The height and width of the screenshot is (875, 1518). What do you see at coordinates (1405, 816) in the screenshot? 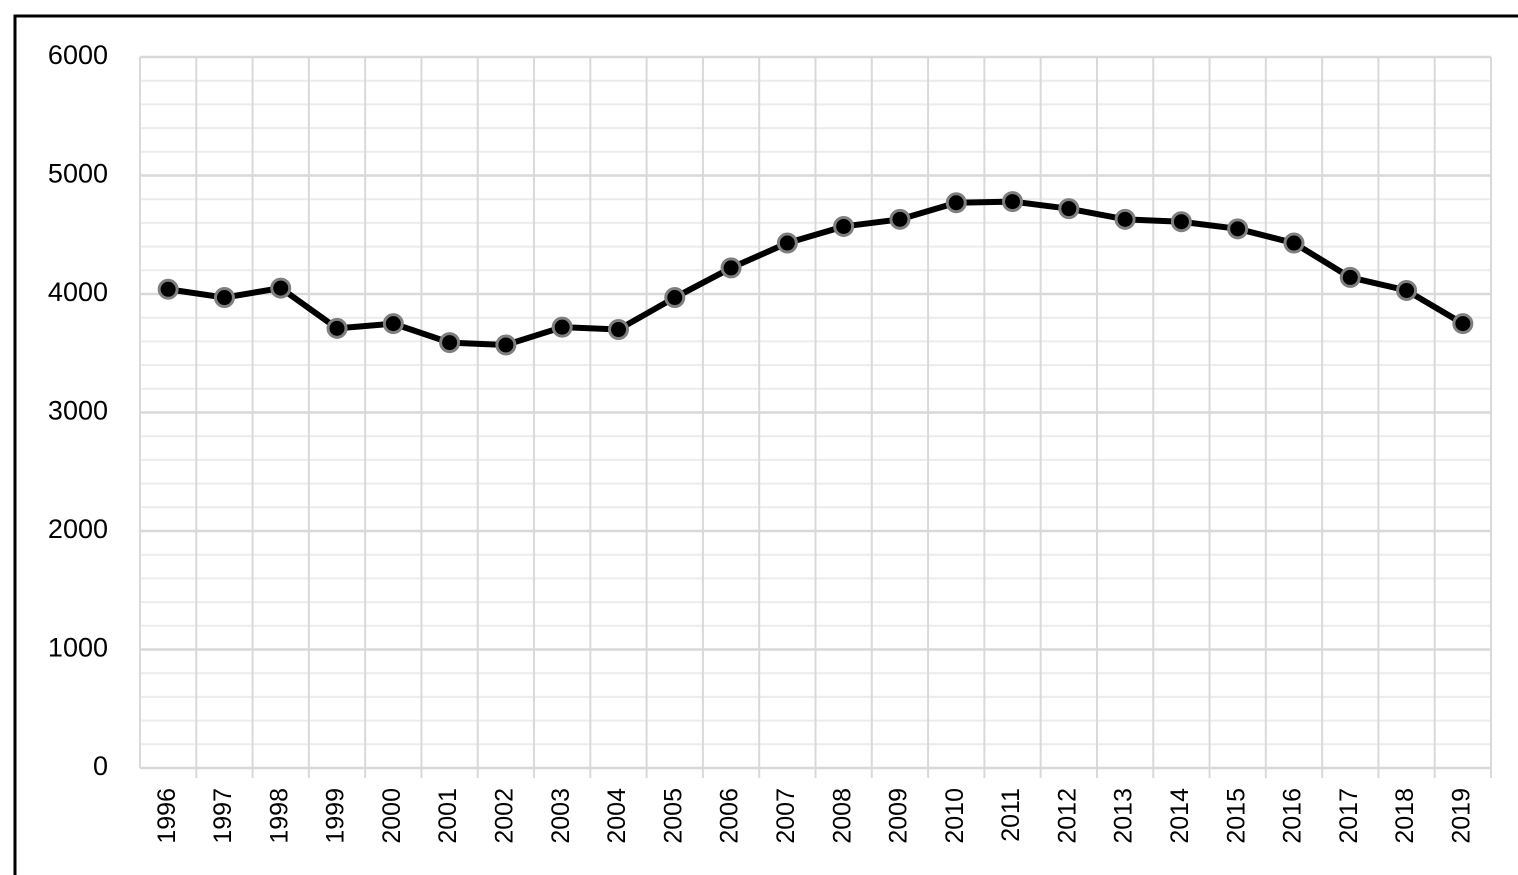
I see `x-tick-label: 2018` at bounding box center [1405, 816].